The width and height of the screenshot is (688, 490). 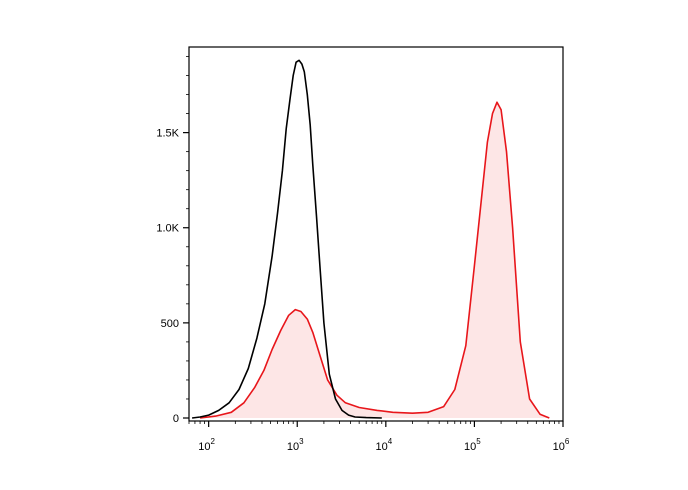 I want to click on x-tick-label: 10⁵, so click(x=472, y=445).